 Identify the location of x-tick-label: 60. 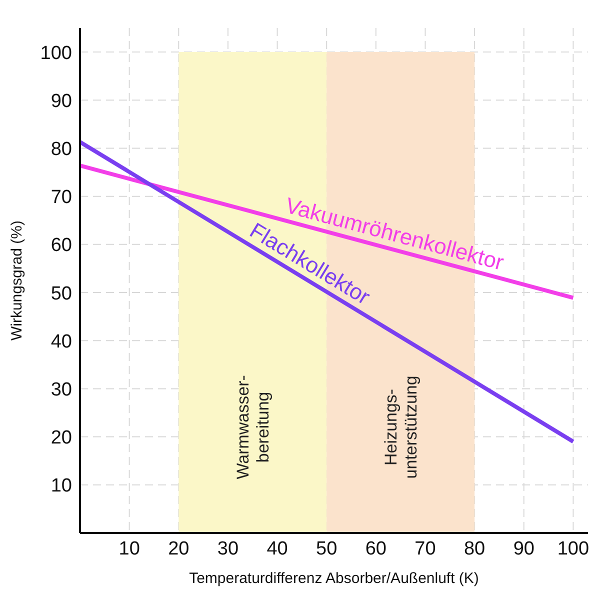
(375, 549).